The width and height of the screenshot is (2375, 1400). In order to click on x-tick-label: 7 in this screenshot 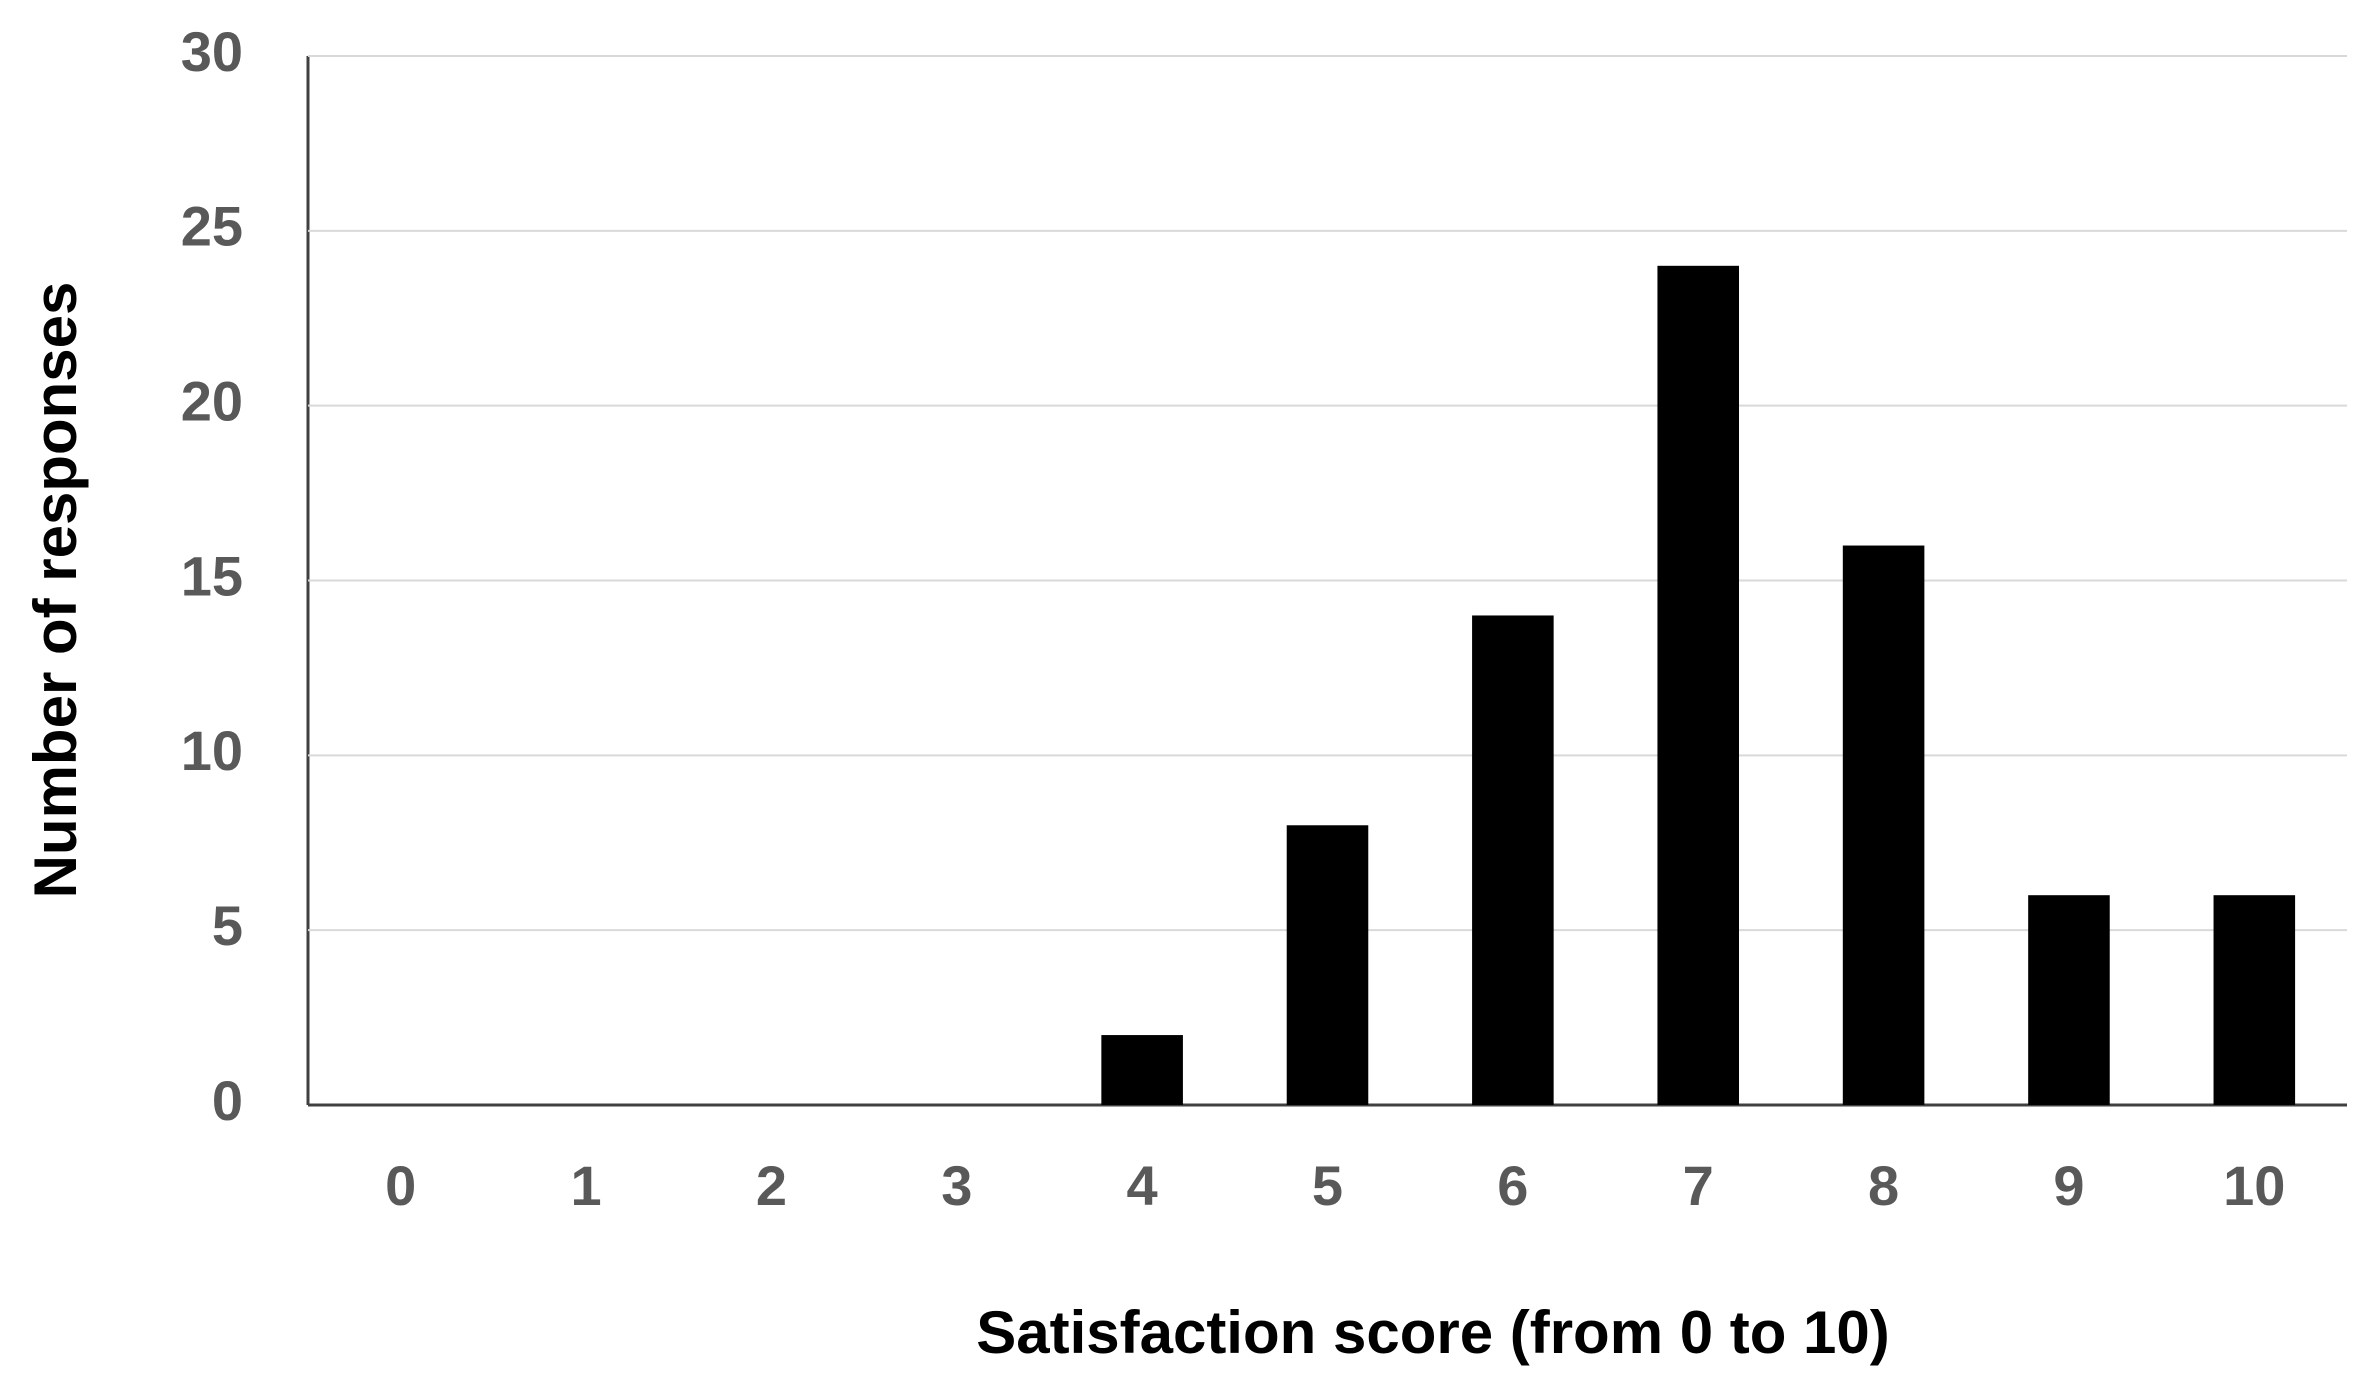, I will do `click(1698, 1185)`.